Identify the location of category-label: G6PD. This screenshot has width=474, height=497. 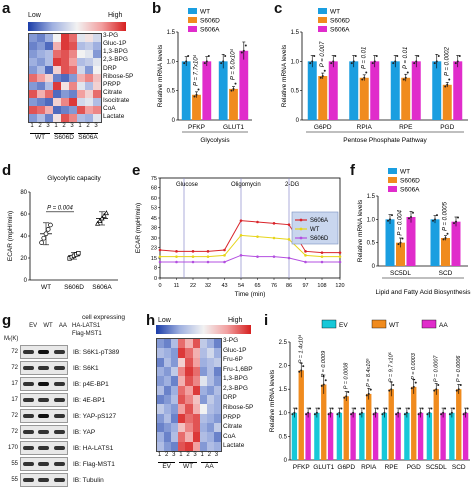
(323, 127).